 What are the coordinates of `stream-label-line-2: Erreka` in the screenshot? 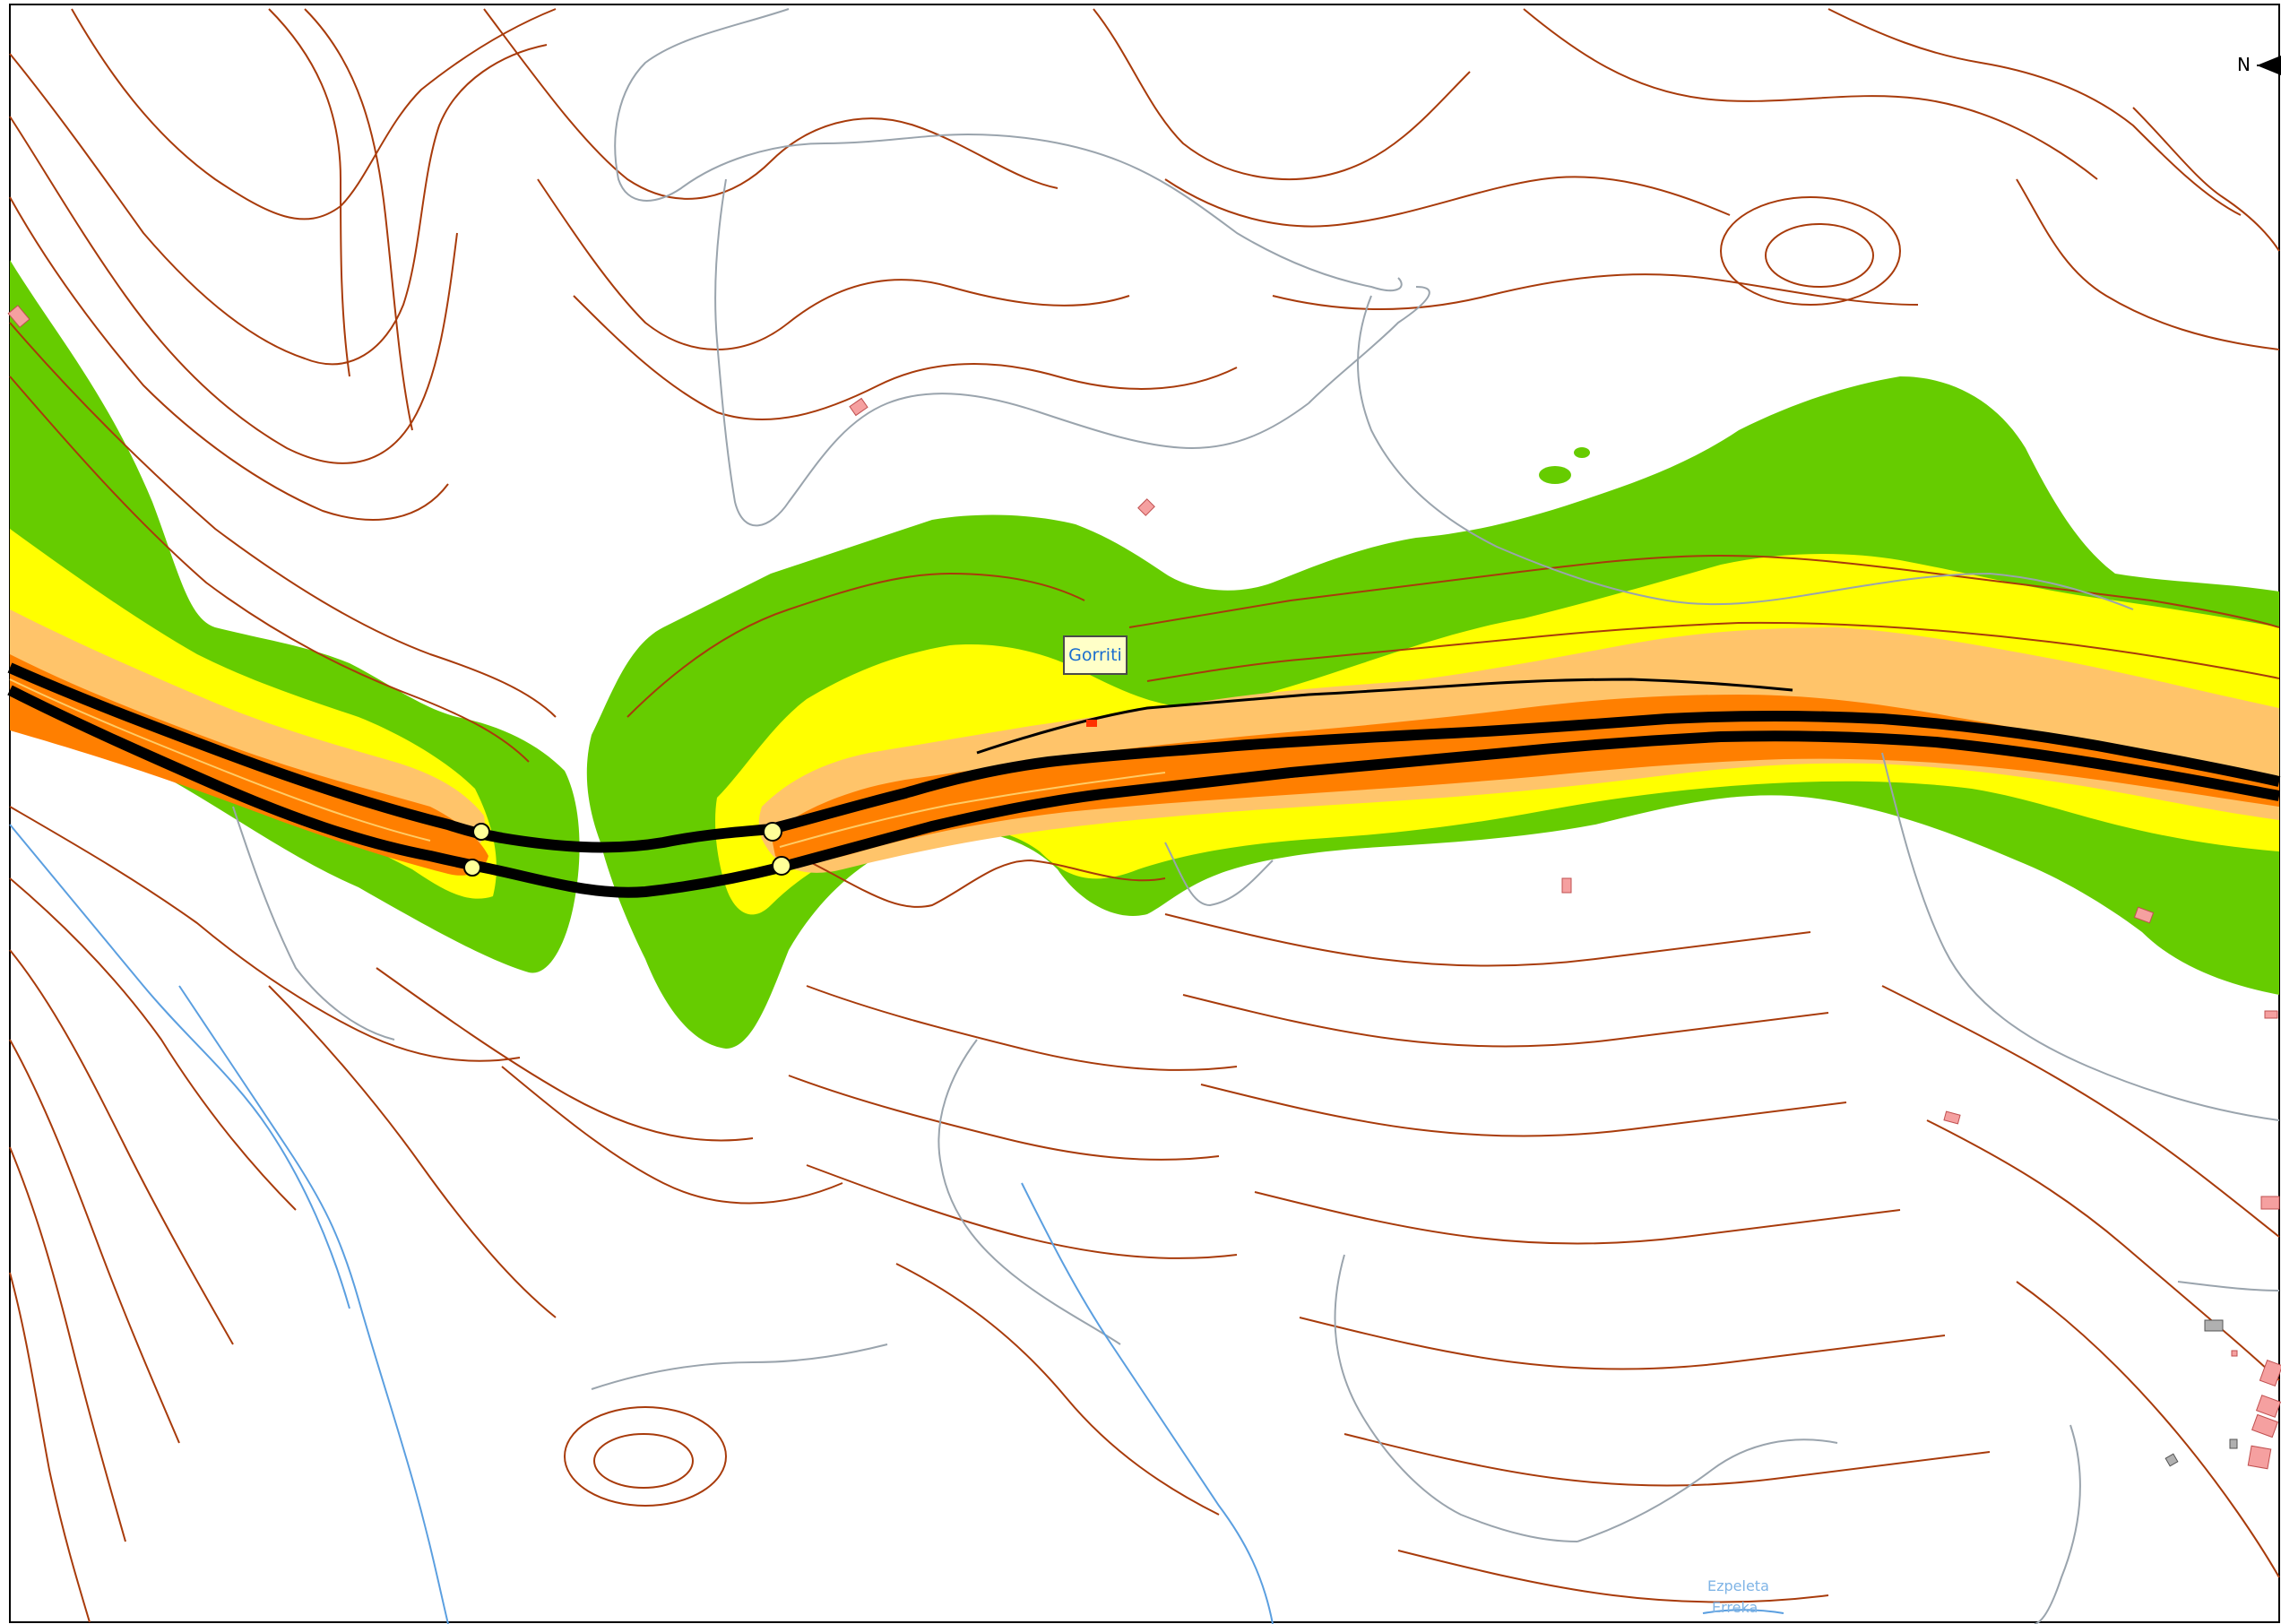 It's located at (1735, 1608).